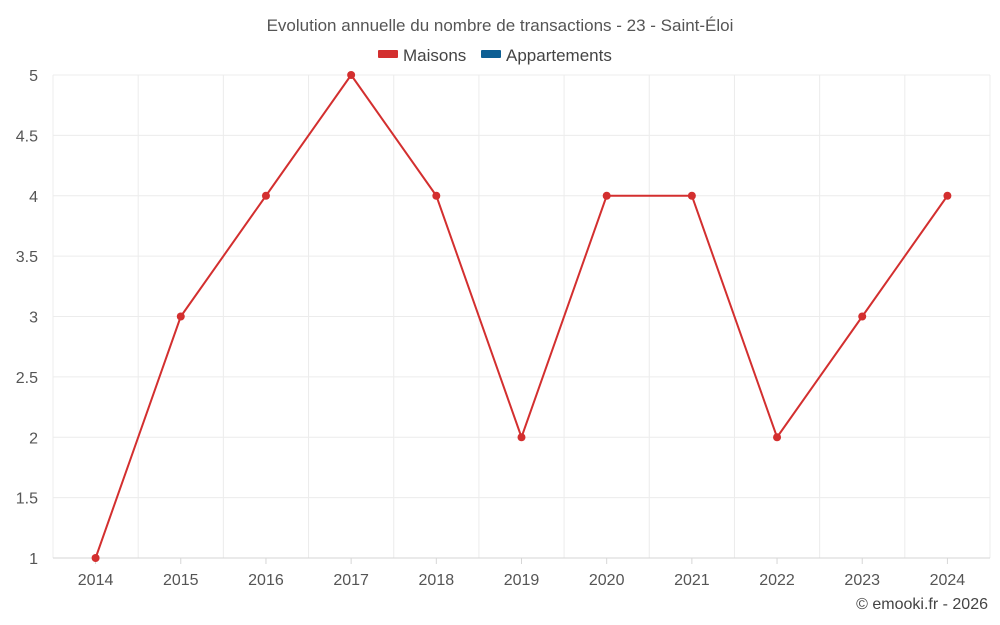 The image size is (1000, 625). I want to click on y-tick-label: 2.5, so click(27, 378).